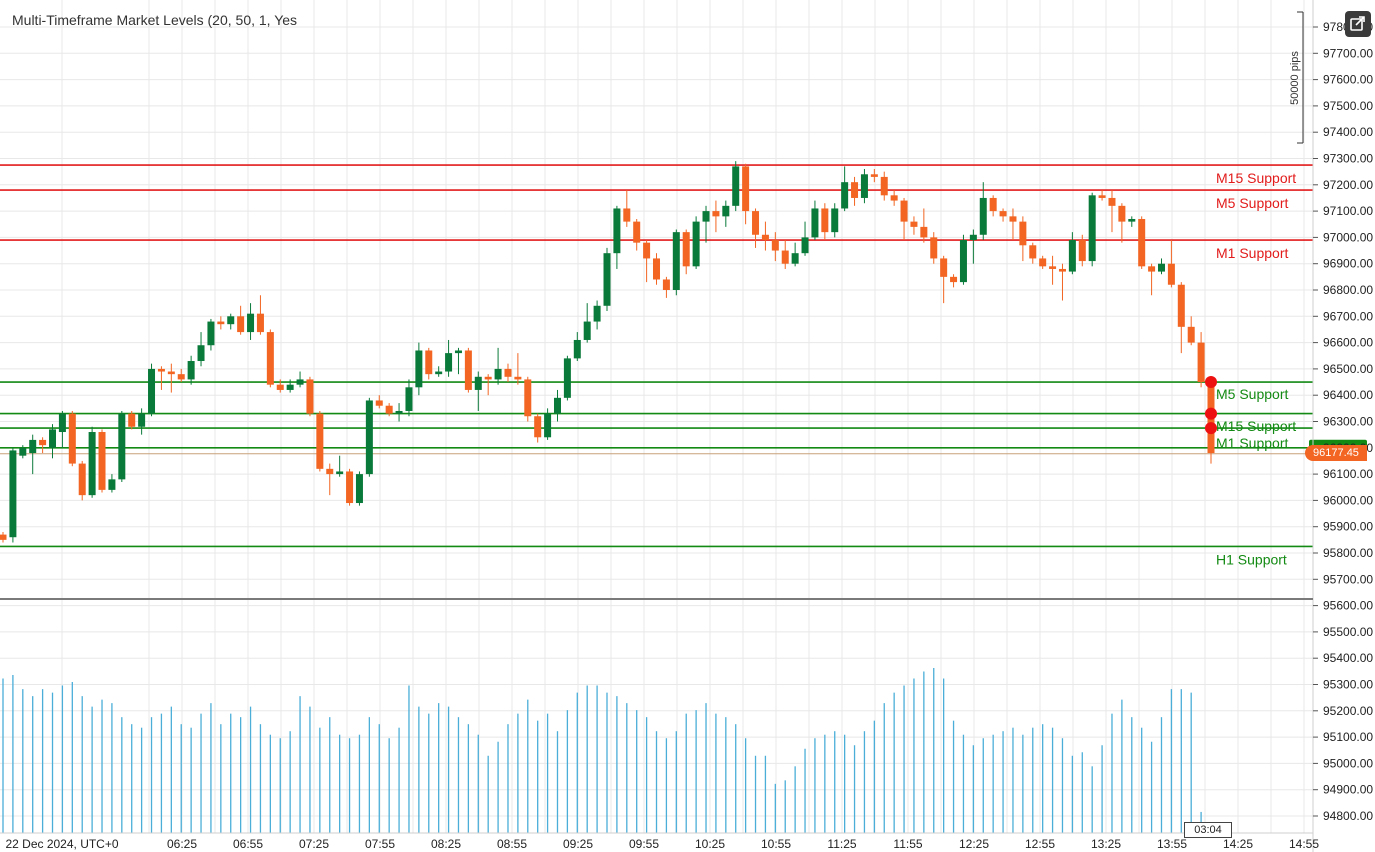 Image resolution: width=1375 pixels, height=852 pixels. I want to click on level-label: M5 Support, so click(1252, 203).